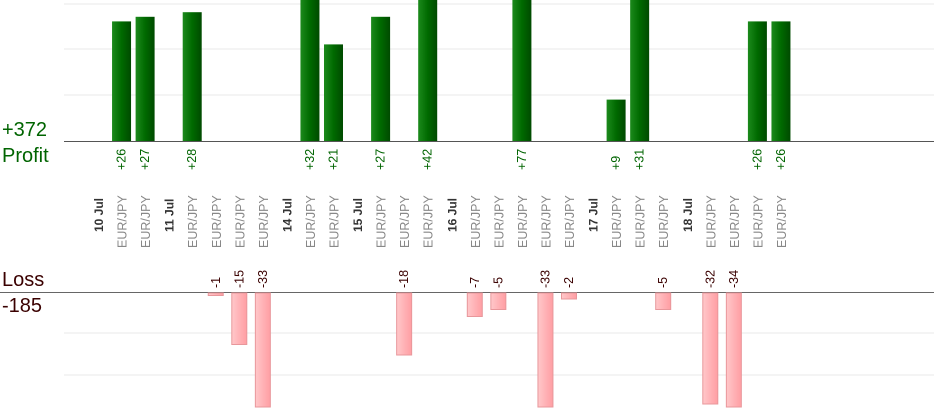  What do you see at coordinates (734, 279) in the screenshot?
I see `loss-value-label: -34` at bounding box center [734, 279].